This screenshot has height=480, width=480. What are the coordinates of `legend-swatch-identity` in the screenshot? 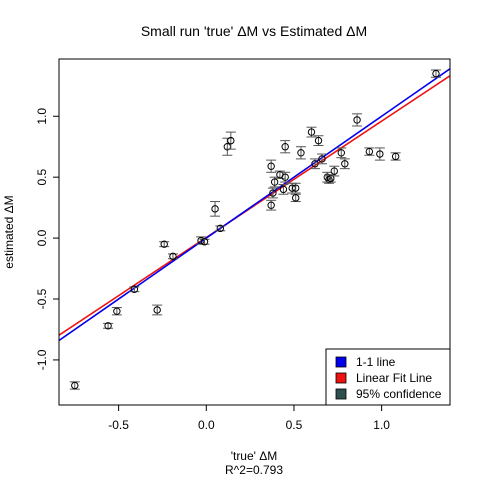 It's located at (341, 362).